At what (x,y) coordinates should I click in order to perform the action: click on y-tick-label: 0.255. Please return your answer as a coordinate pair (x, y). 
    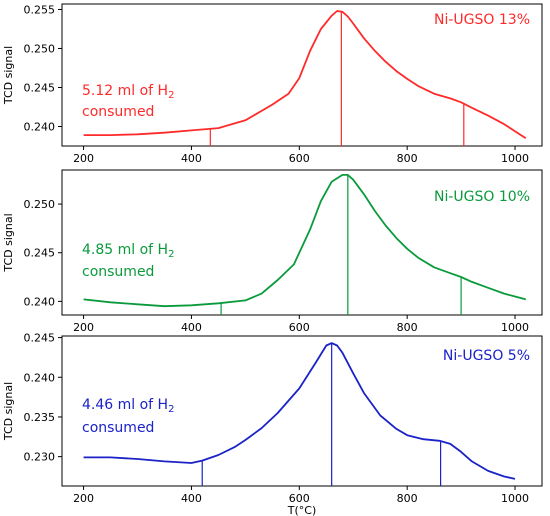
    Looking at the image, I should click on (40, 9).